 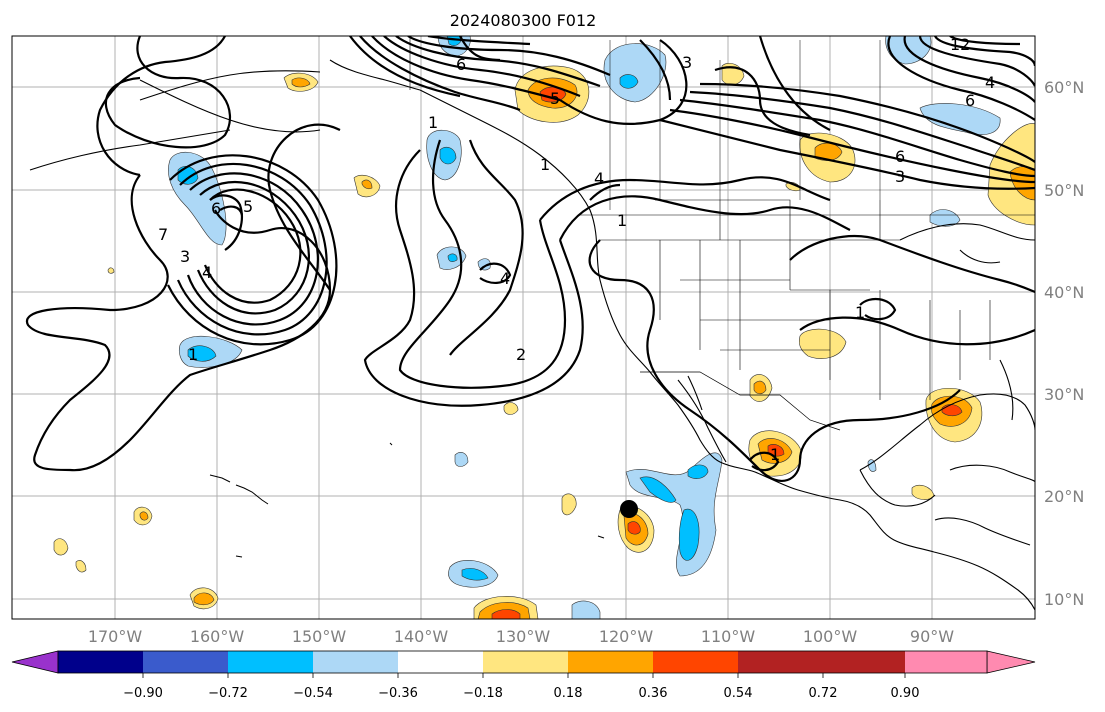 What do you see at coordinates (568, 693) in the screenshot?
I see `colorbar-tick-label: 0.18` at bounding box center [568, 693].